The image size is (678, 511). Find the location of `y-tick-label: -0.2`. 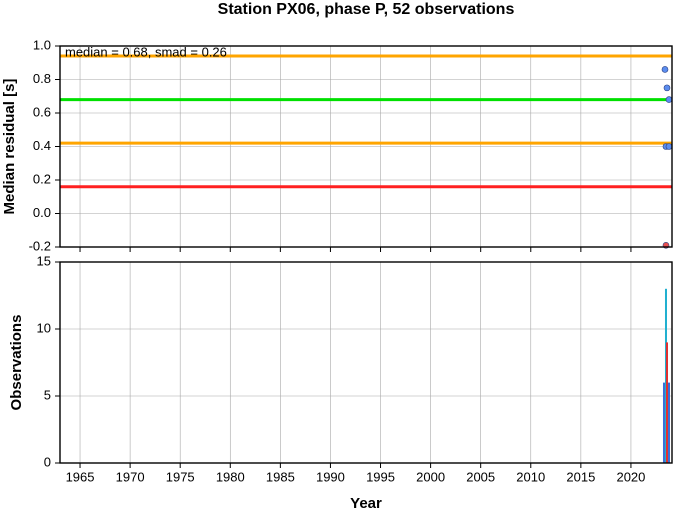

y-tick-label: -0.2 is located at coordinates (40, 245).